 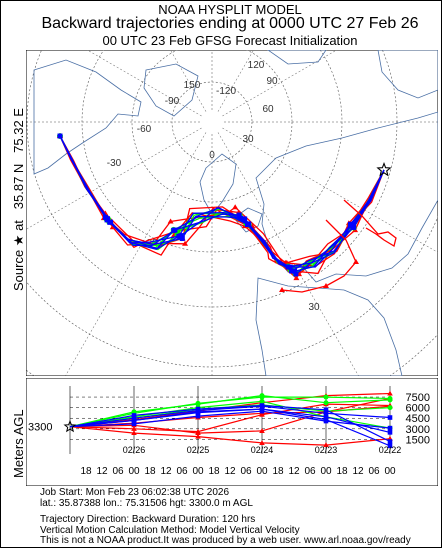 I want to click on source-height-label: 3300, so click(x=40, y=428).